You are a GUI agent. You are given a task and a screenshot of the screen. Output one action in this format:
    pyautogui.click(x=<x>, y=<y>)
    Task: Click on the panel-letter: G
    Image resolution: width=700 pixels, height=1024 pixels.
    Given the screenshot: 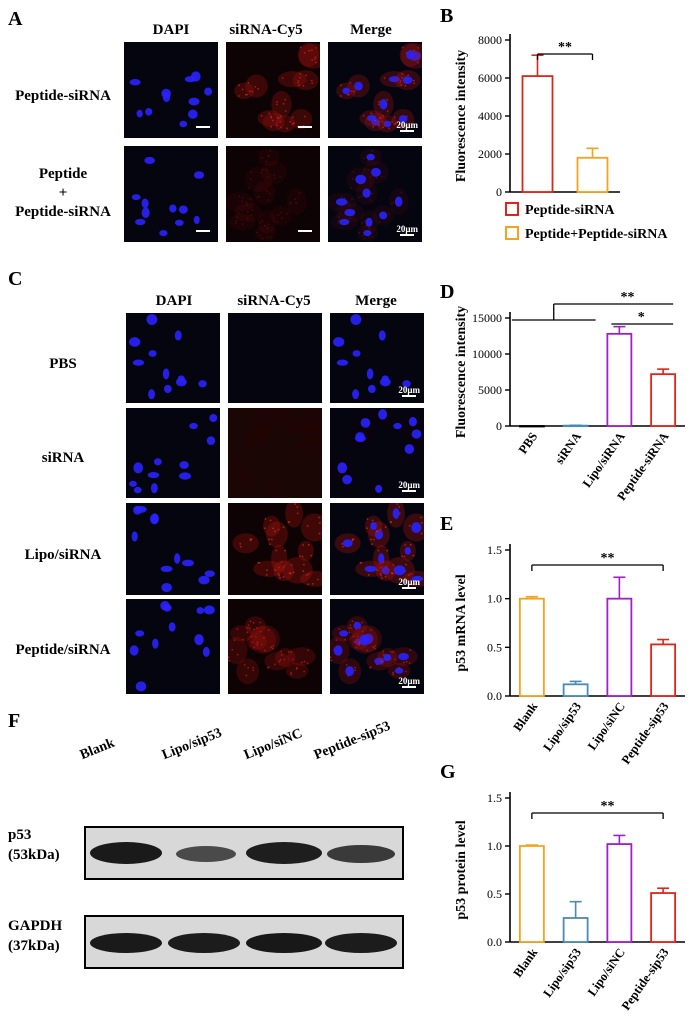 What is the action you would take?
    pyautogui.click(x=448, y=772)
    